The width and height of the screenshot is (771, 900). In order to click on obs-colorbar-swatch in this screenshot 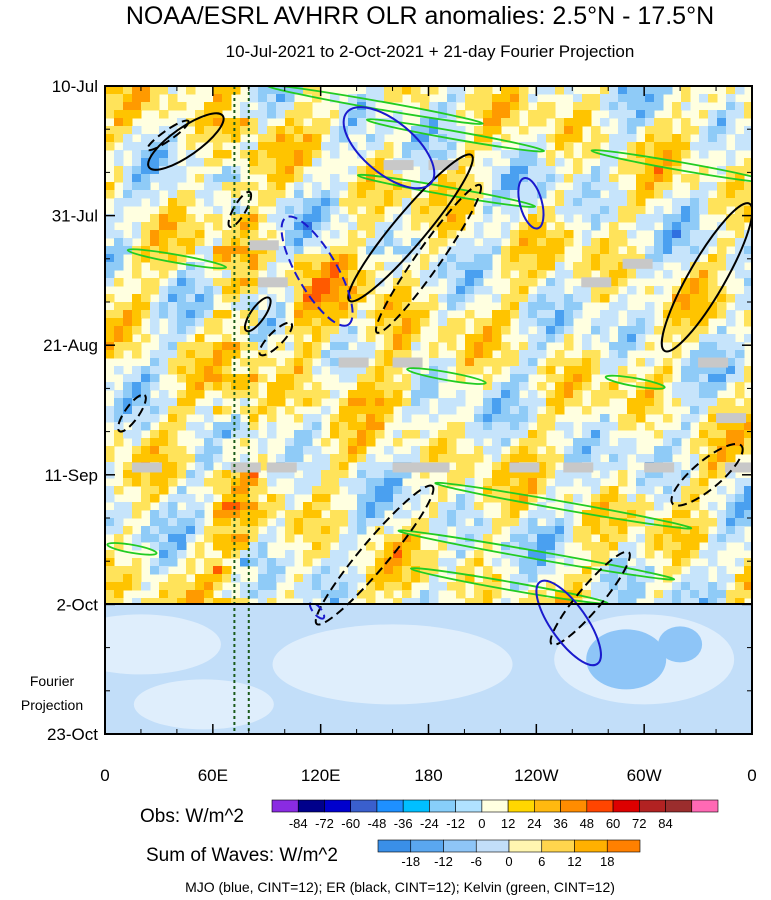, I will do `click(574, 806)`.